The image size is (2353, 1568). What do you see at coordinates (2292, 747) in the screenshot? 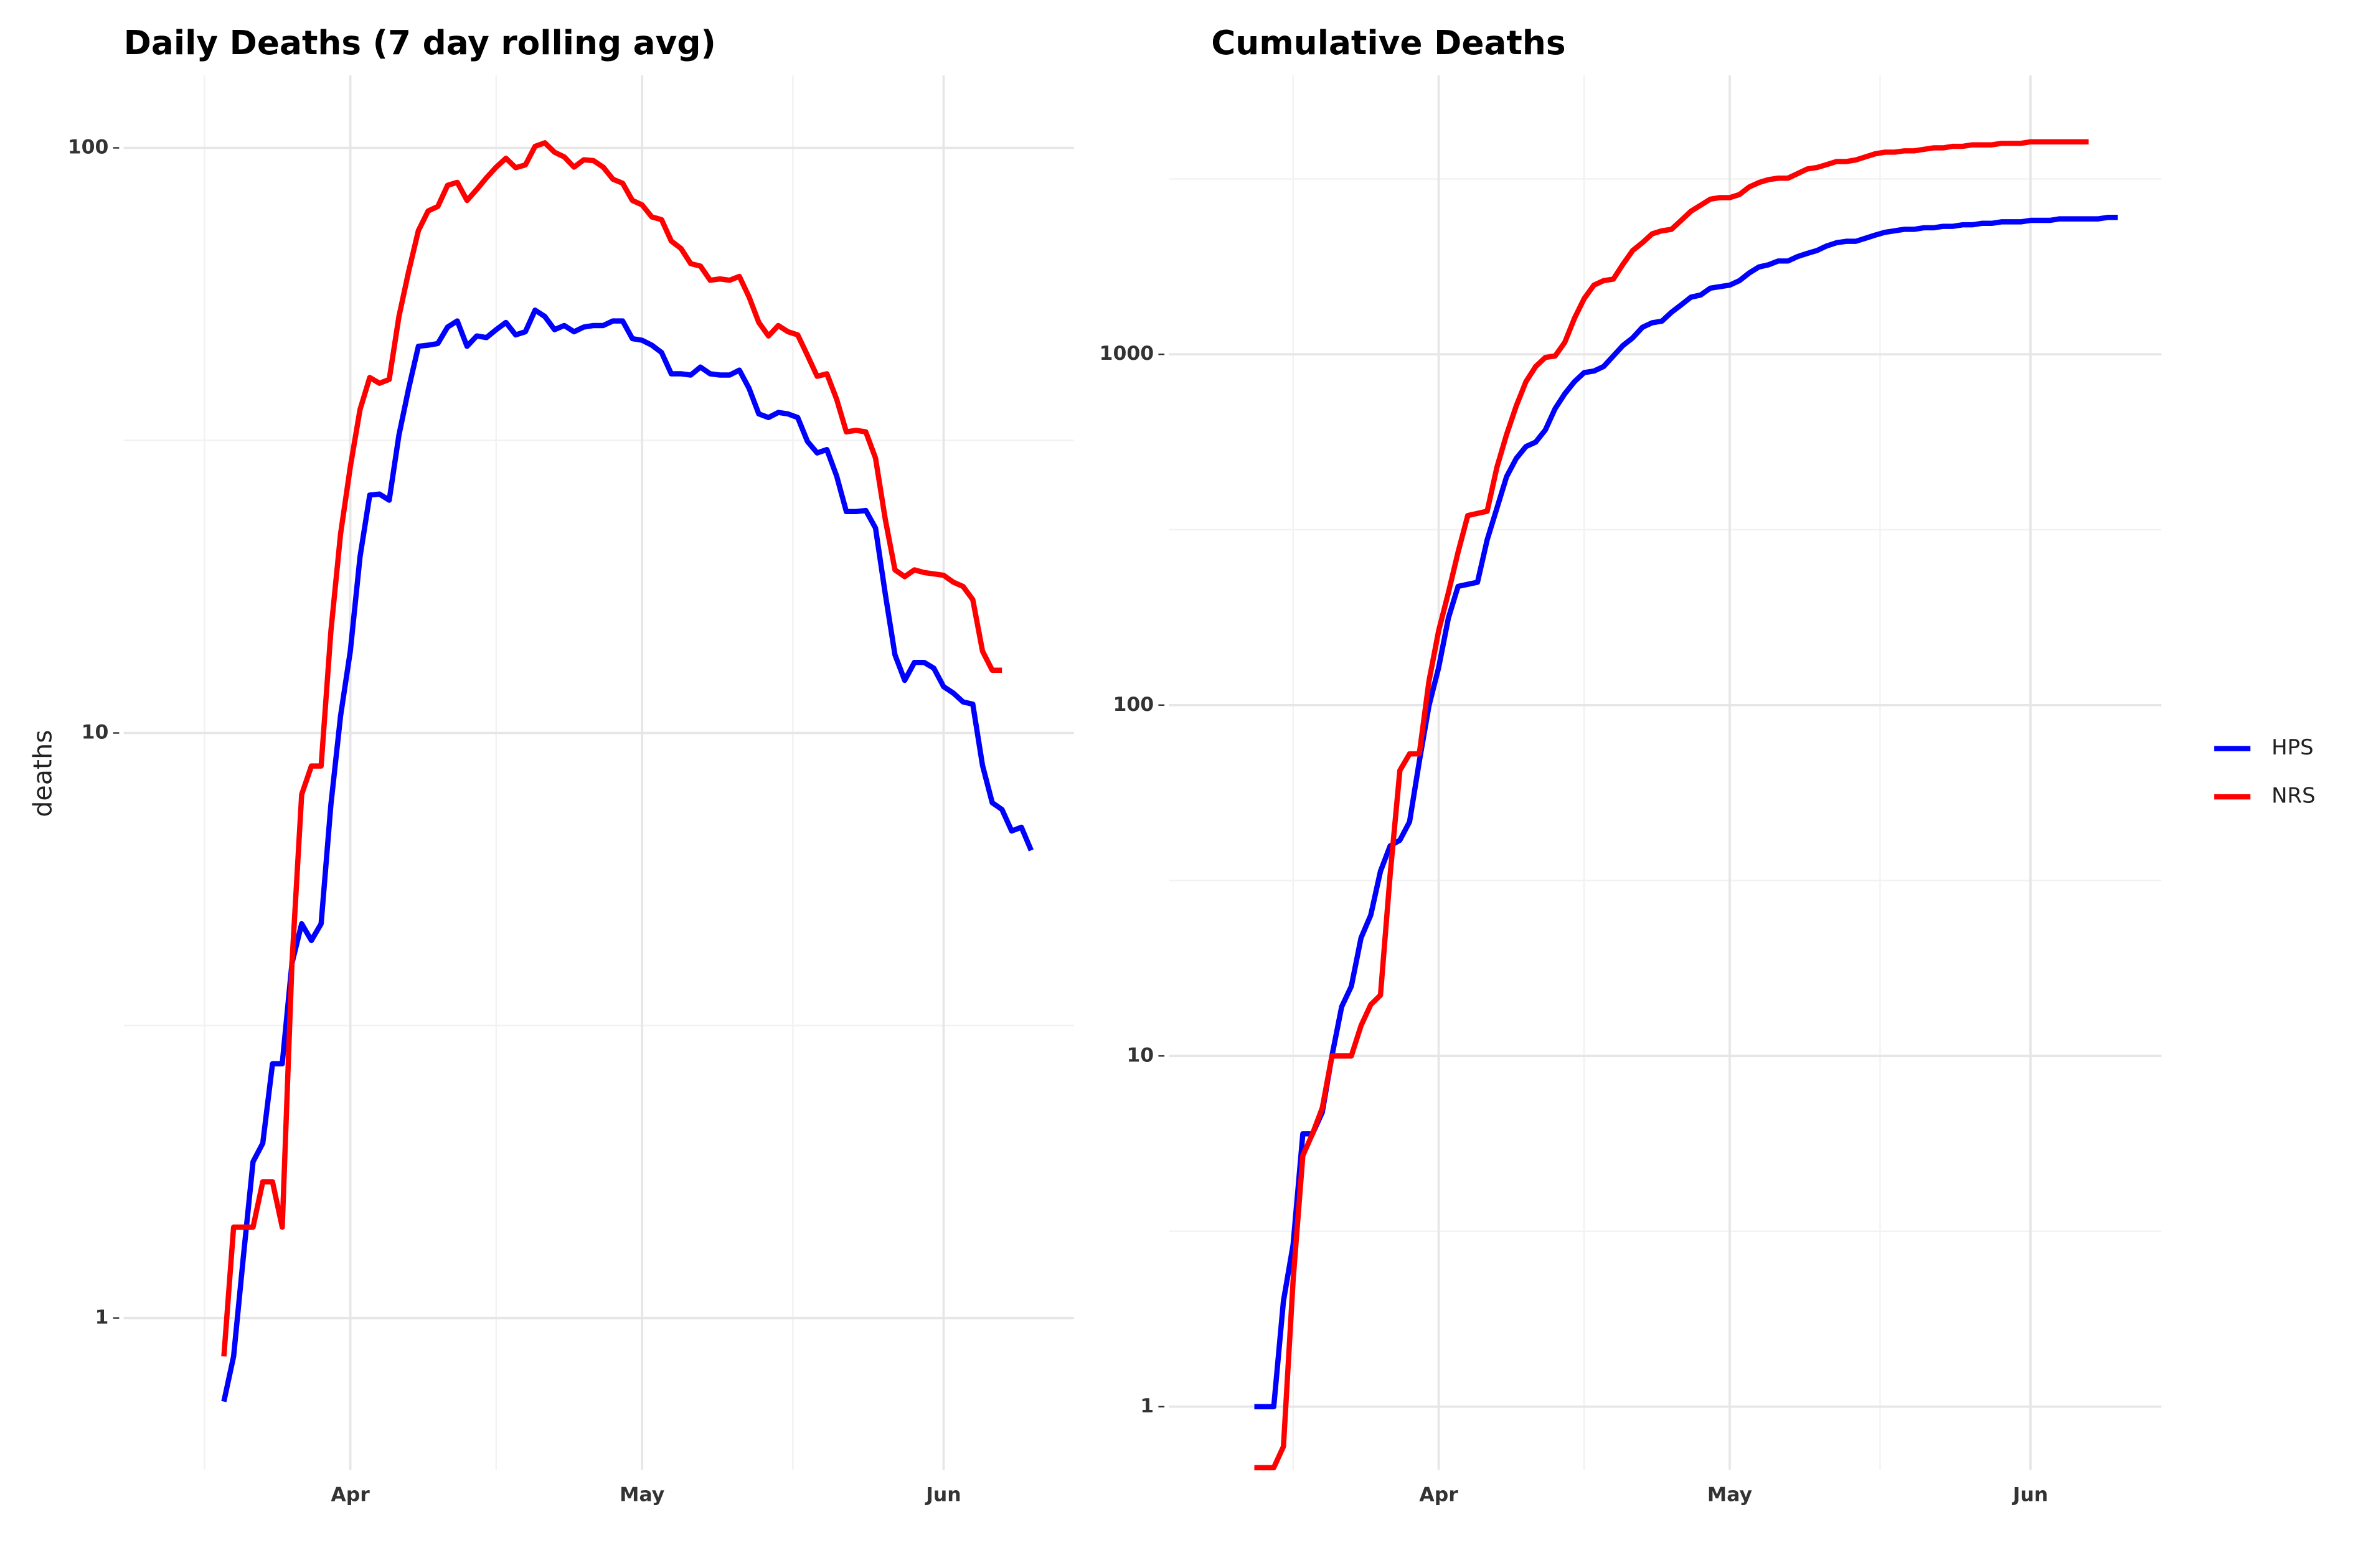
I see `legend-label: HPS` at bounding box center [2292, 747].